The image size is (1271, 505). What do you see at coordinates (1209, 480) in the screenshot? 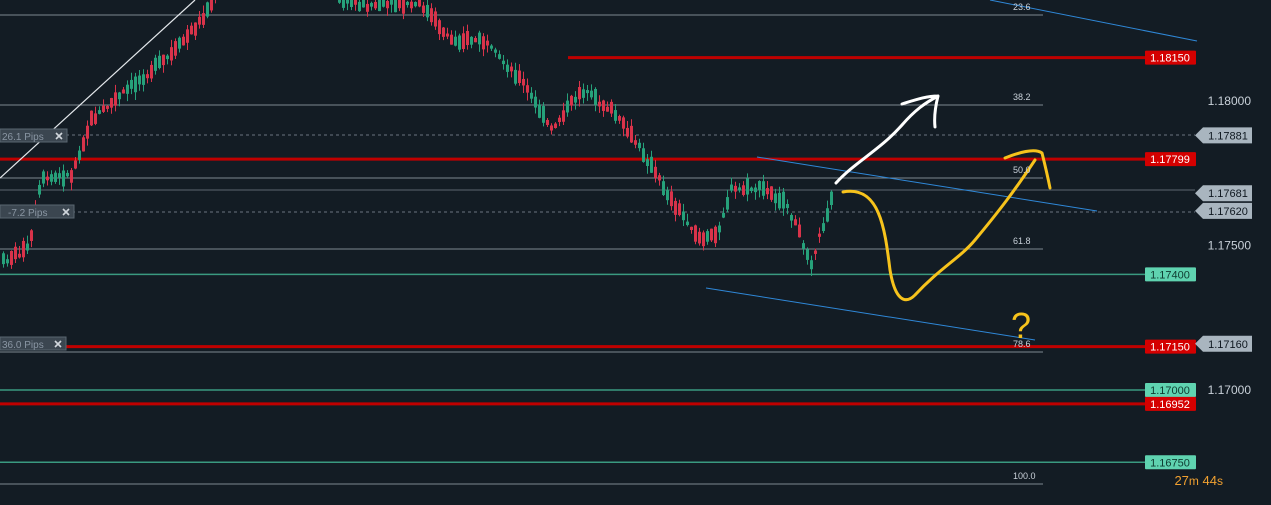
I see `timer-seconds: 44` at bounding box center [1209, 480].